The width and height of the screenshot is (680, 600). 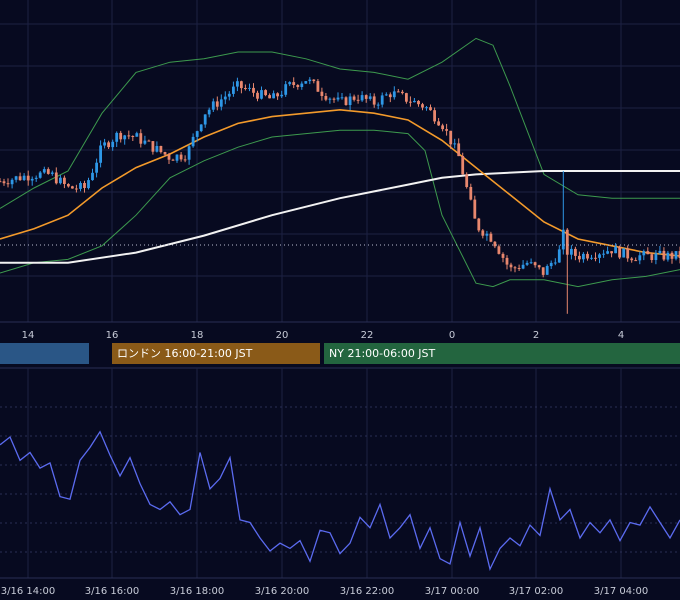 What do you see at coordinates (197, 591) in the screenshot?
I see `osc-axis-tick: 3/16 18:00` at bounding box center [197, 591].